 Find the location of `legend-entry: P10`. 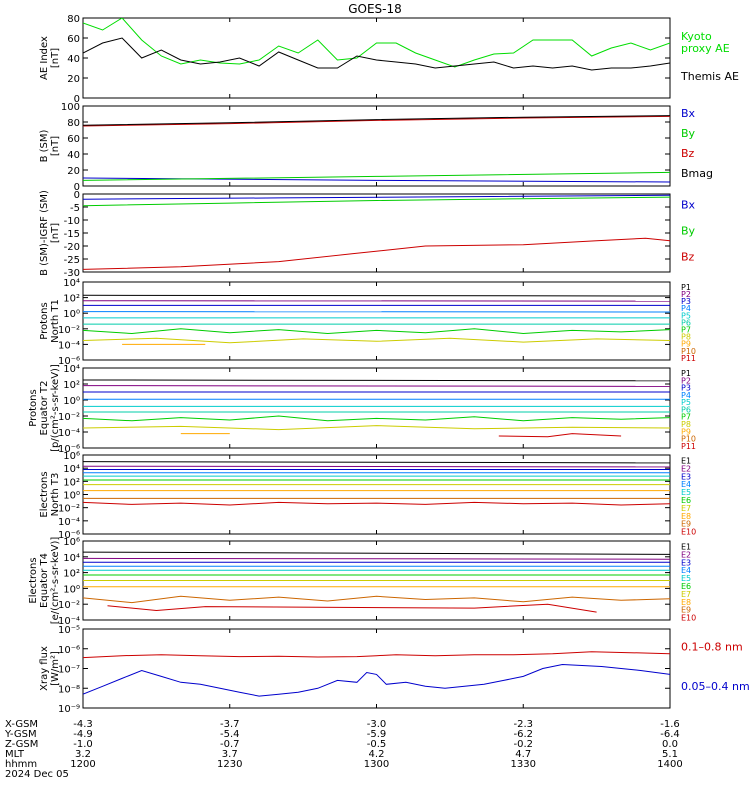

legend-entry: P10 is located at coordinates (688, 439).